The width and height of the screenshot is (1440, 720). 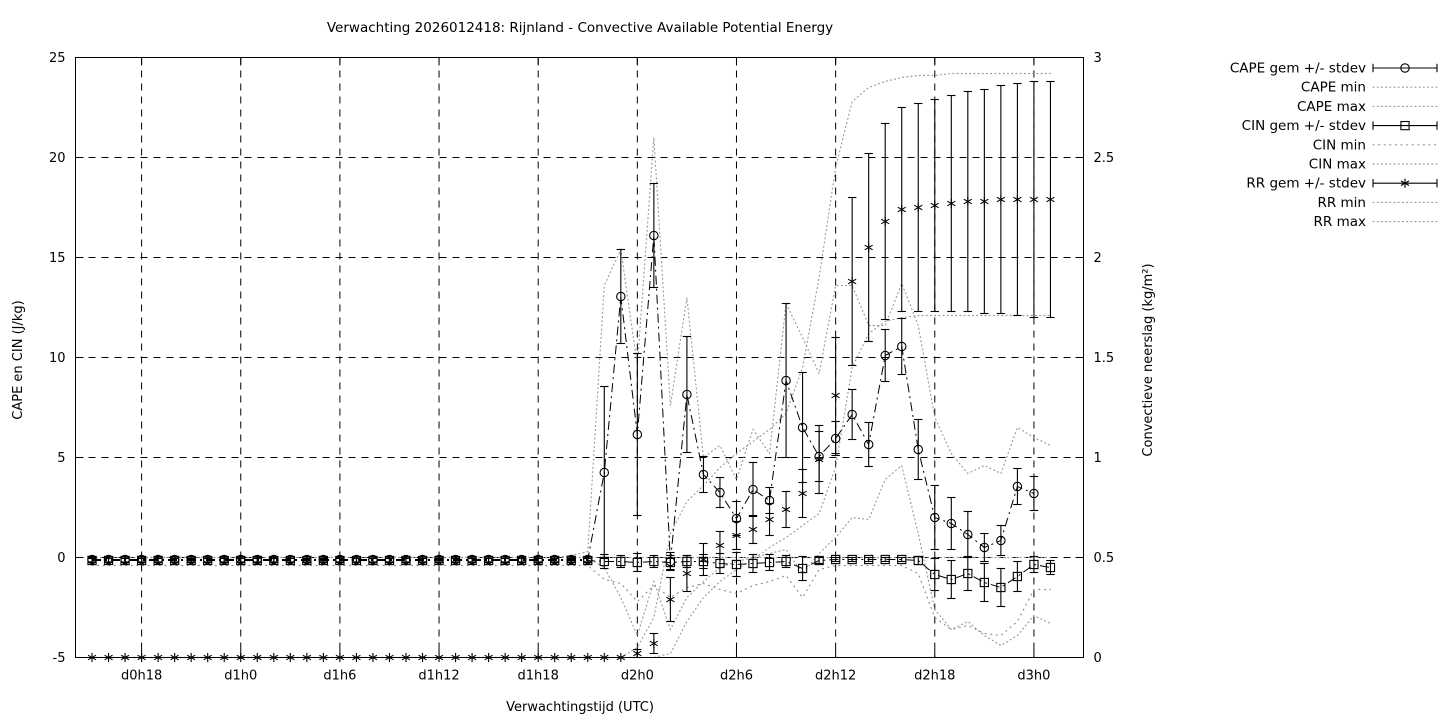 What do you see at coordinates (1033, 676) in the screenshot?
I see `x-tick-label: d3h0` at bounding box center [1033, 676].